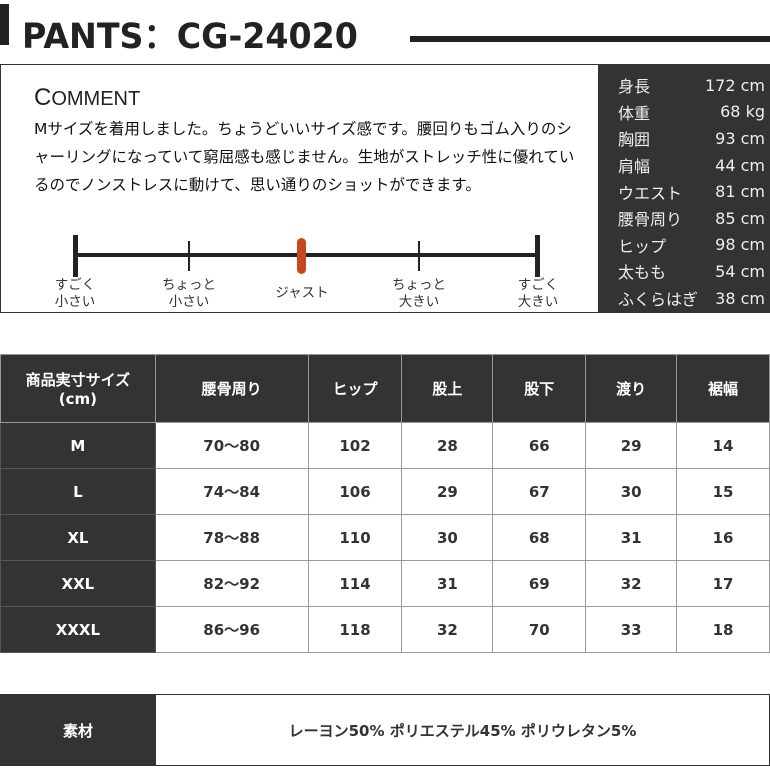 Image resolution: width=770 pixels, height=770 pixels. What do you see at coordinates (539, 388) in the screenshot?
I see `size-column-header: 股下` at bounding box center [539, 388].